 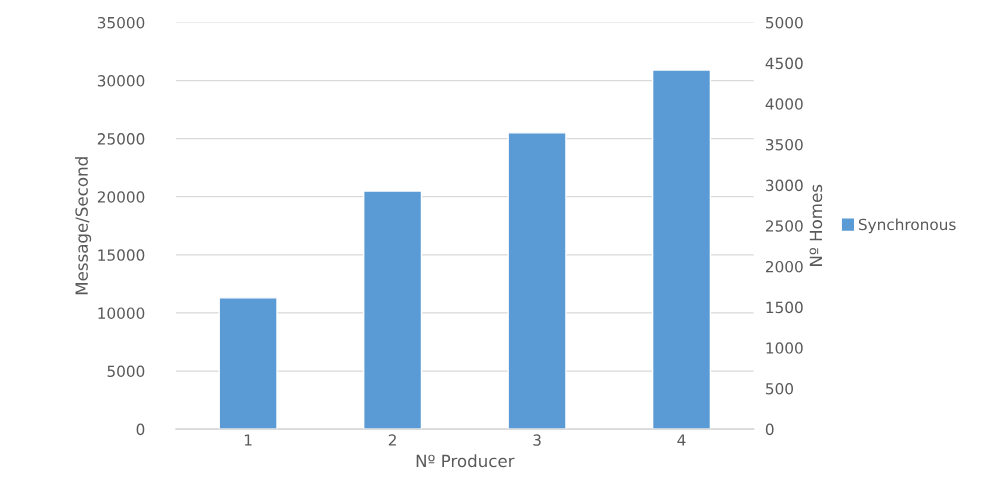 I want to click on x-axis-title: Nº Producer, so click(x=465, y=461).